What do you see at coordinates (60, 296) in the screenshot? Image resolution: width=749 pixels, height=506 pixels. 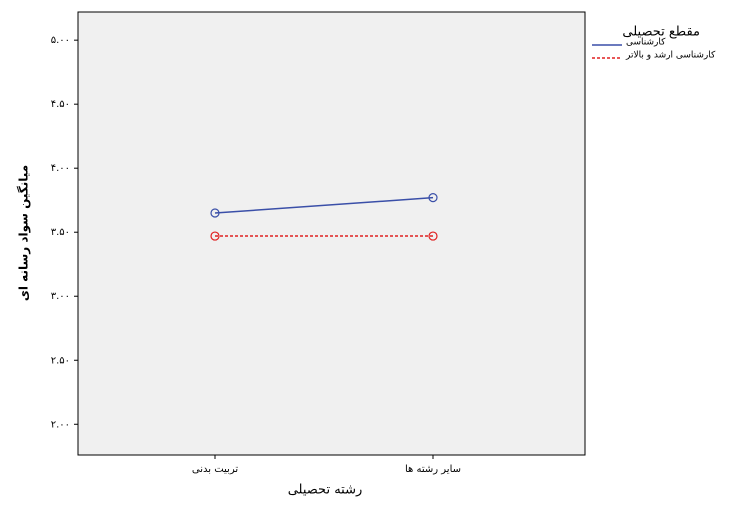 I see `y-tick-label: ۳.۰۰` at bounding box center [60, 296].